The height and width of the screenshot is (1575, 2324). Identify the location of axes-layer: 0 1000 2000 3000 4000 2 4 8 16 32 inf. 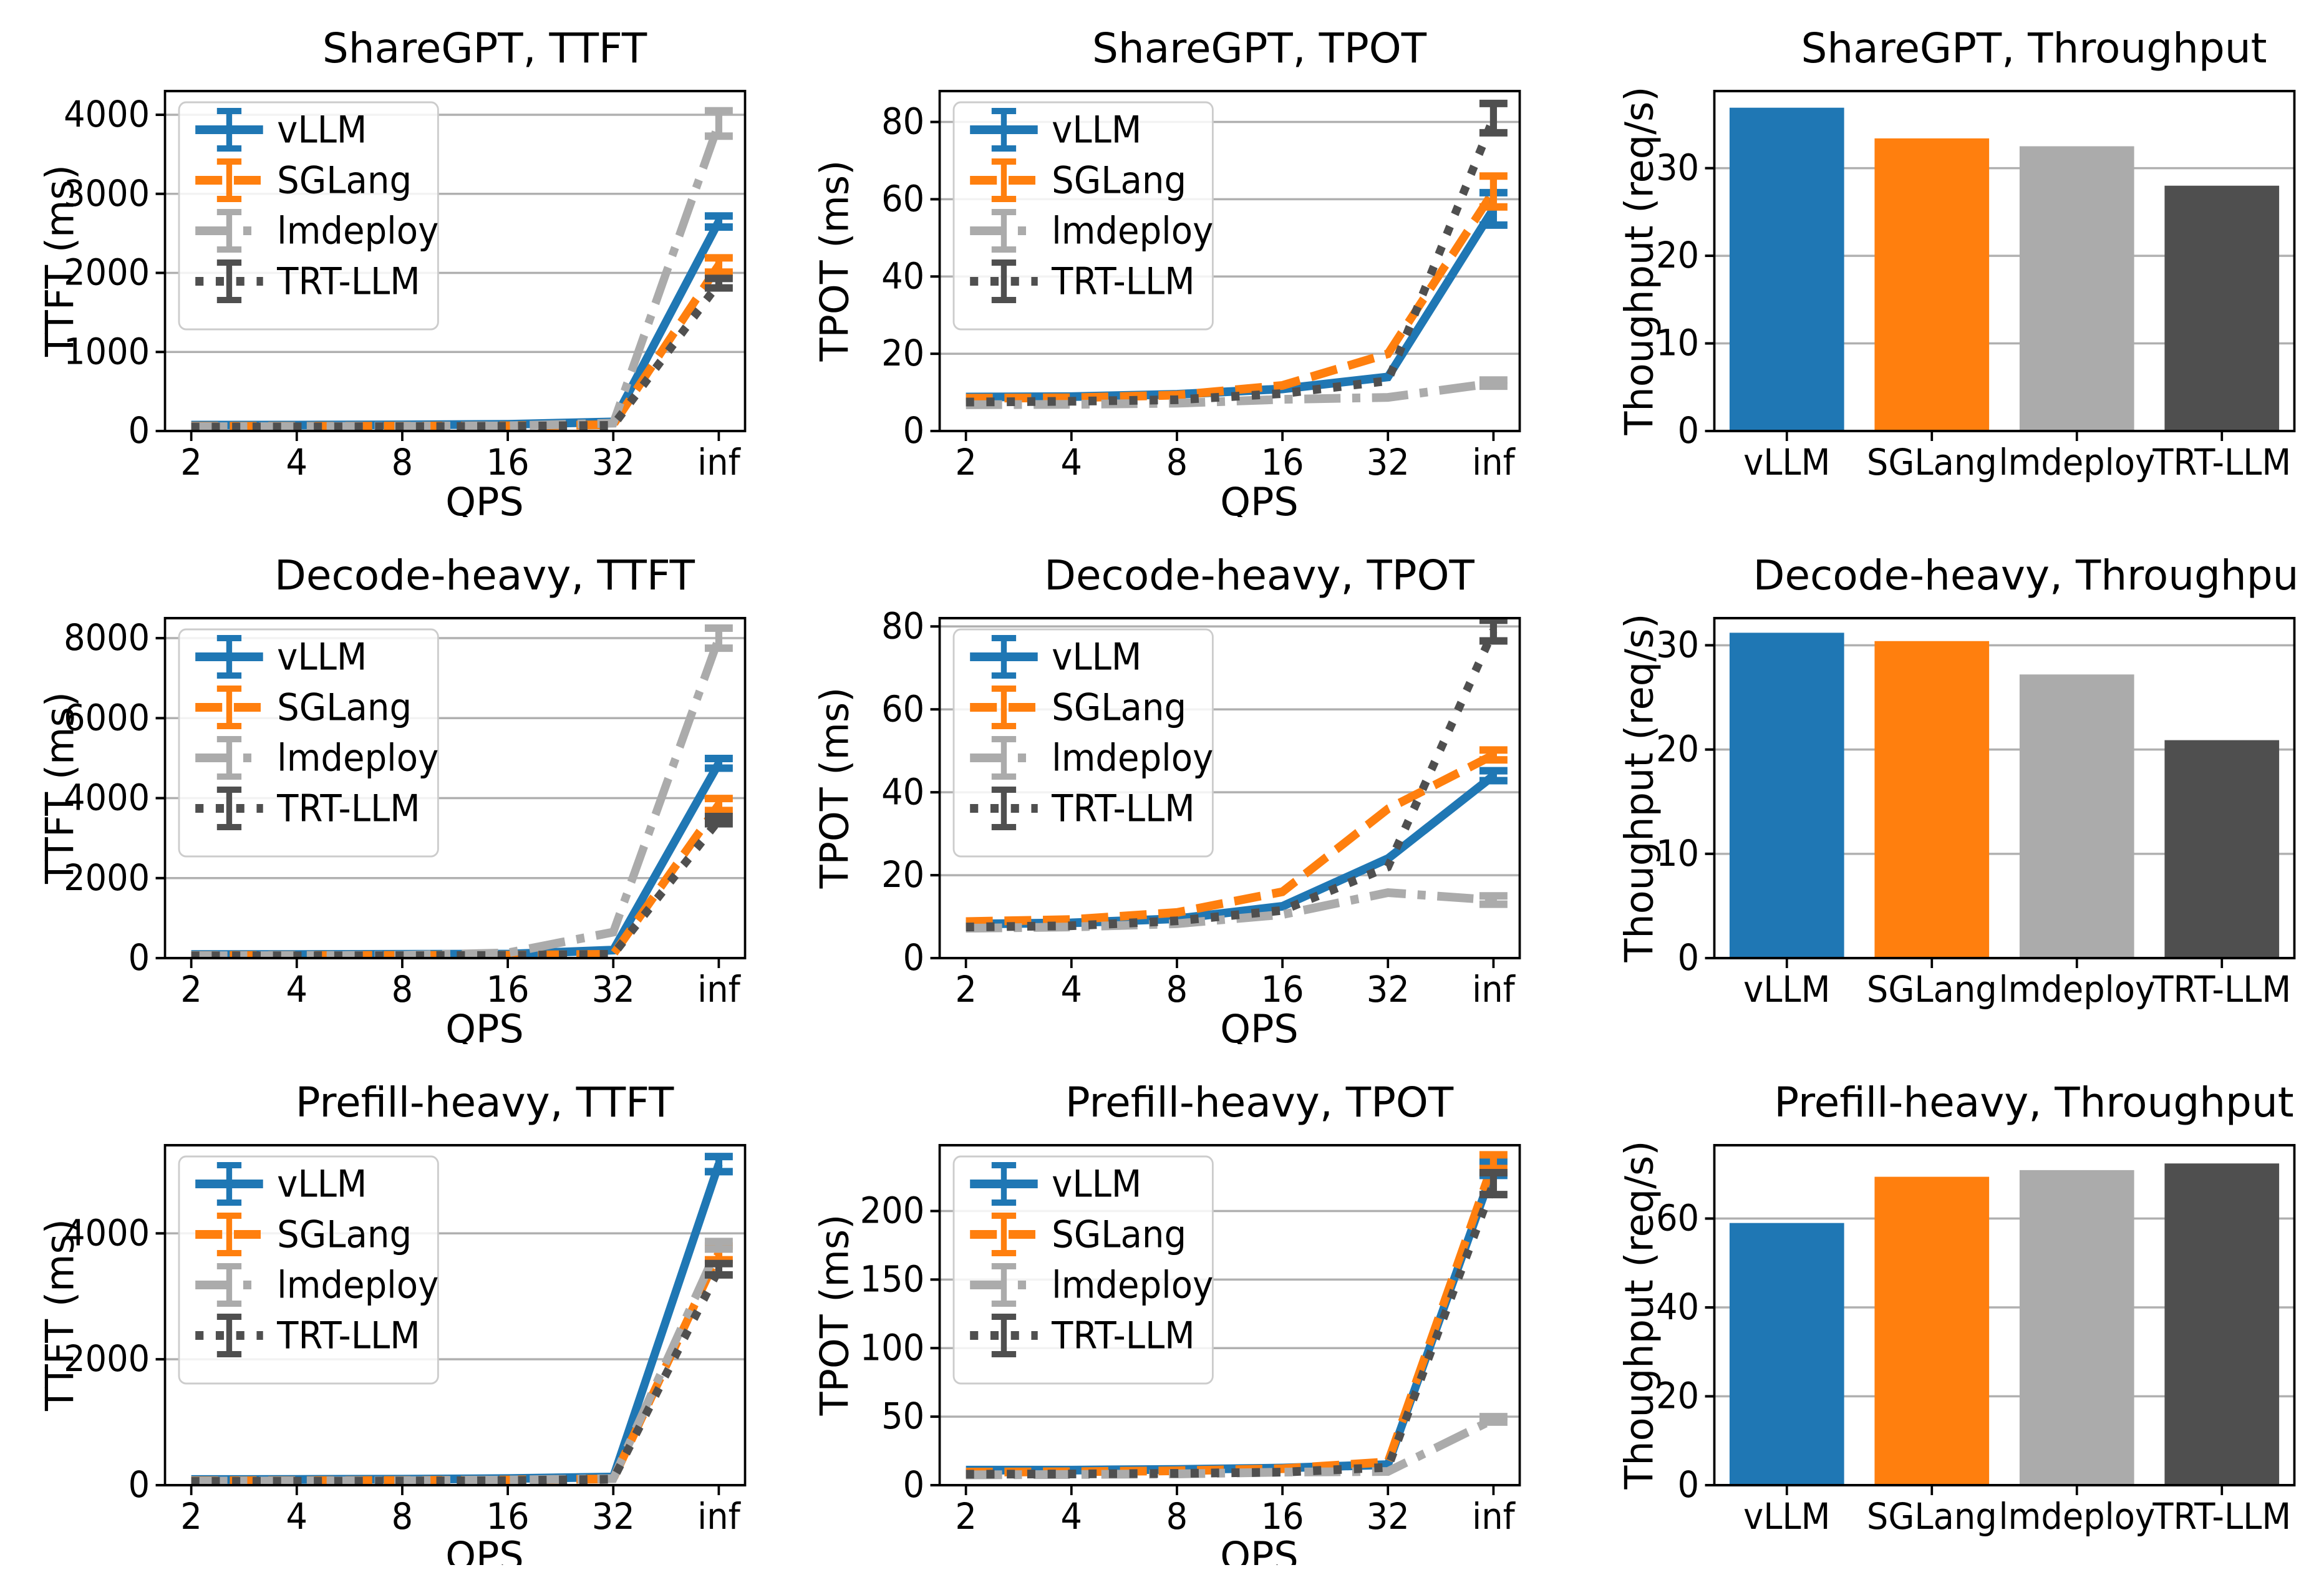
(405, 287).